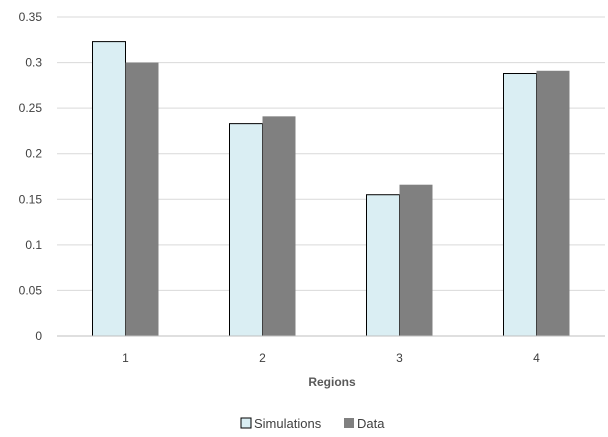  What do you see at coordinates (349, 423) in the screenshot?
I see `legend-swatch-data` at bounding box center [349, 423].